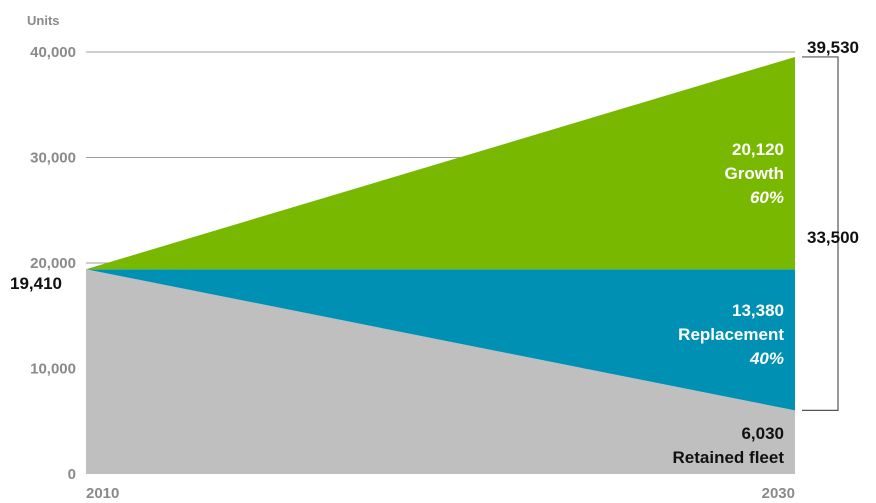  What do you see at coordinates (758, 310) in the screenshot?
I see `replacement-value-label: 13,380` at bounding box center [758, 310].